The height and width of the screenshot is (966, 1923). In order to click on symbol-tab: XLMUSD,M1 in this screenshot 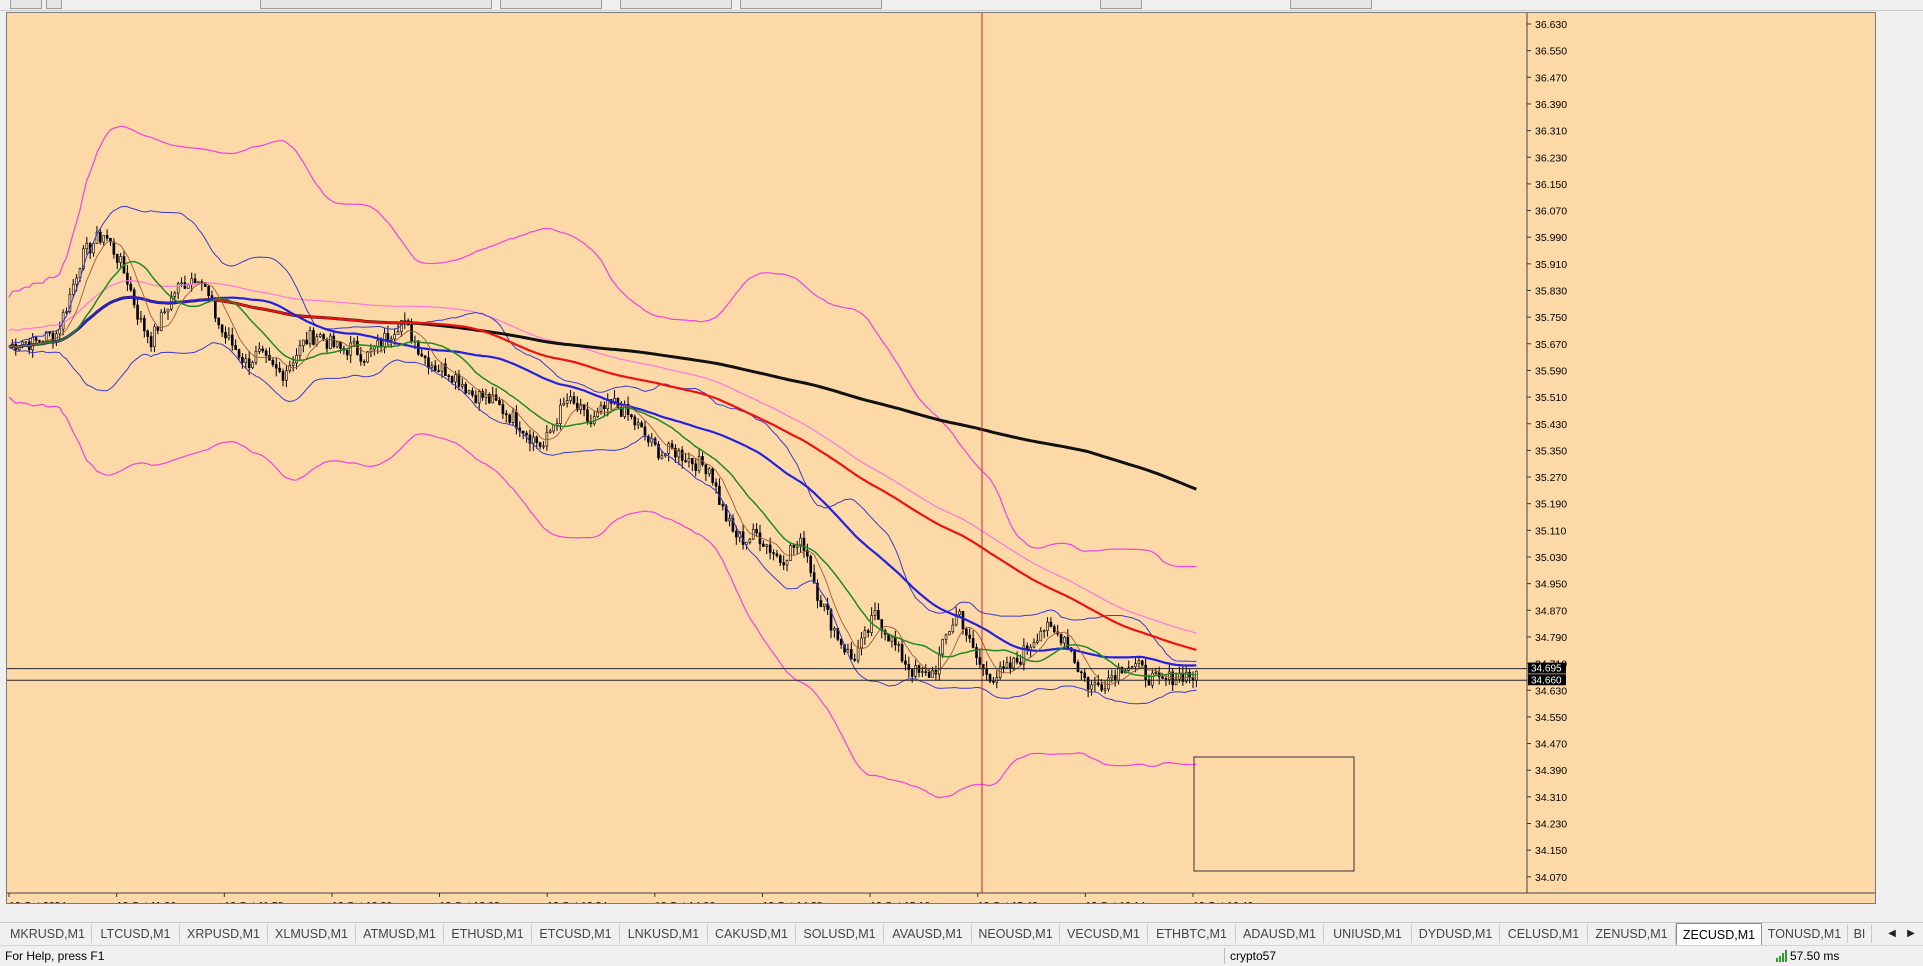, I will do `click(312, 934)`.